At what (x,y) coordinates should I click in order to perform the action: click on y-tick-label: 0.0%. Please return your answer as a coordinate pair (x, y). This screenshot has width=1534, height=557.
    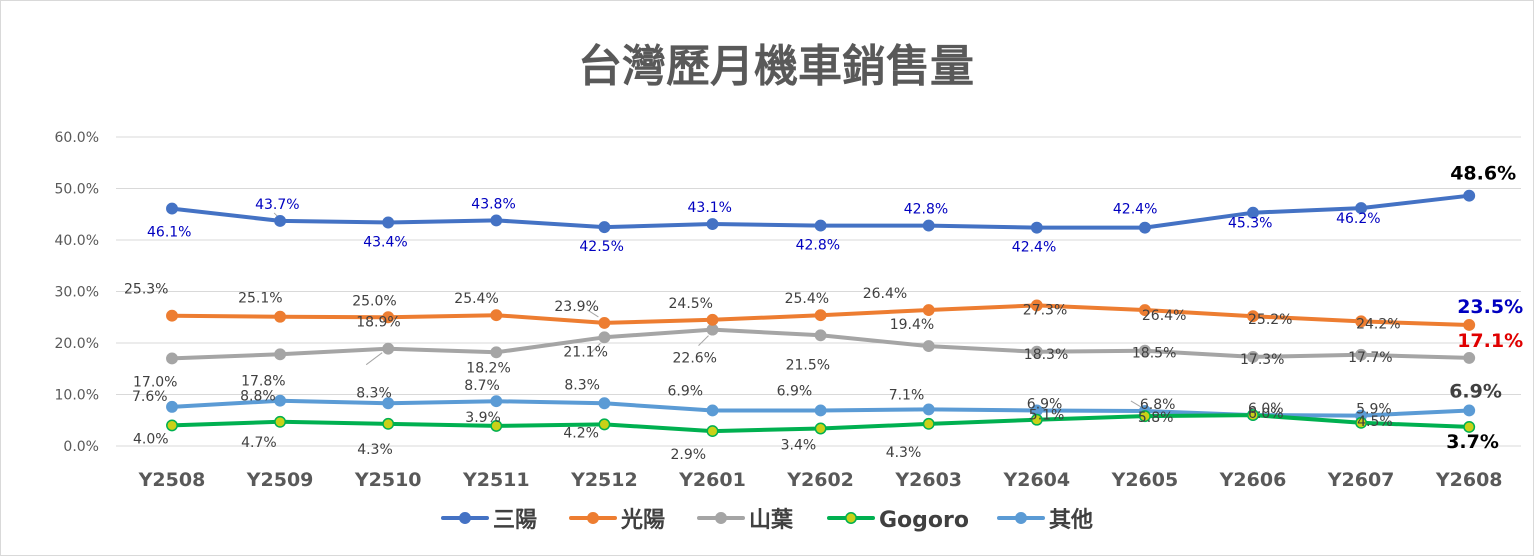
    Looking at the image, I should click on (81, 447).